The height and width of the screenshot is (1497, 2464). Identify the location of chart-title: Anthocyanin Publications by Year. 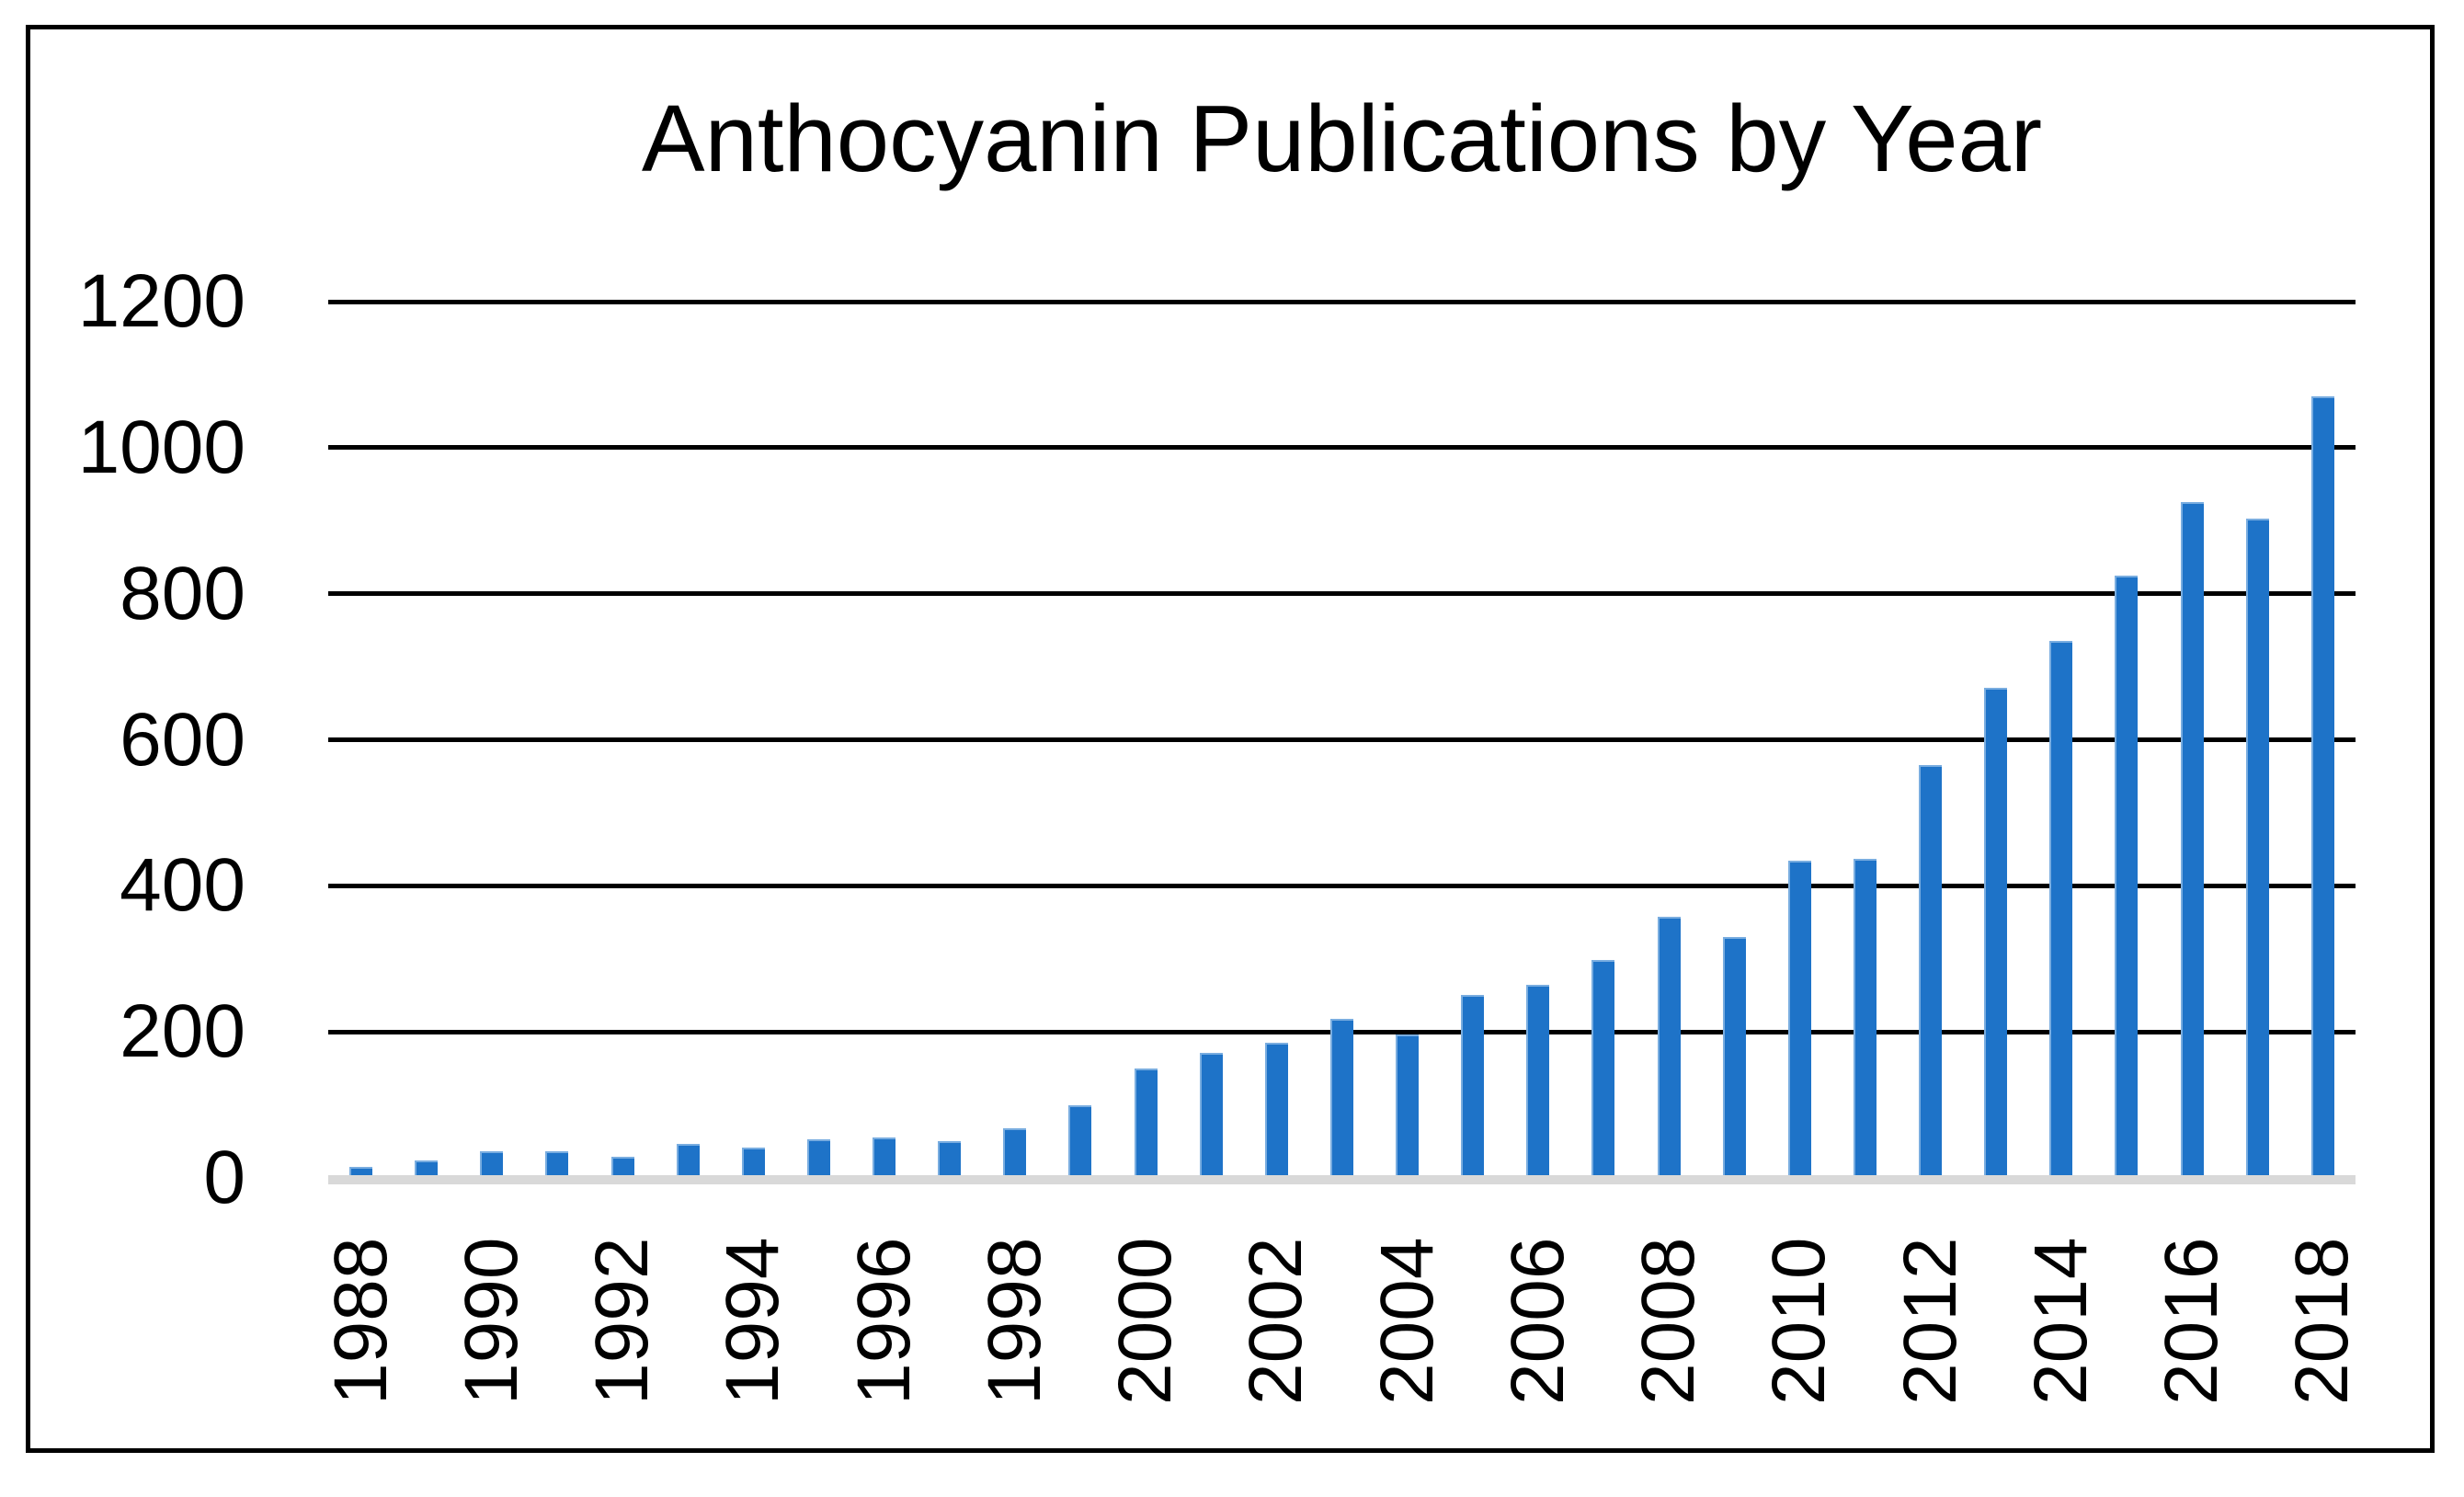
(1342, 139).